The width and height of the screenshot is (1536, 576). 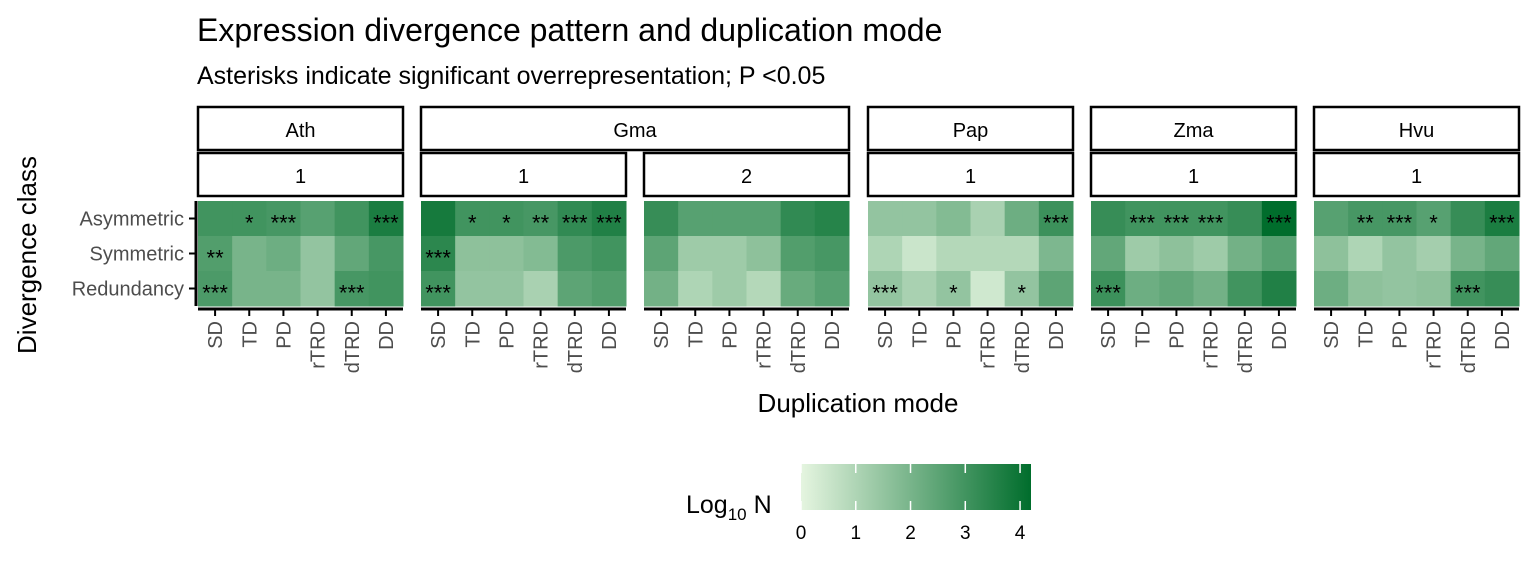 I want to click on facet-panel: 2 SD TD PD rTRD dTRD DD, so click(x=746, y=262).